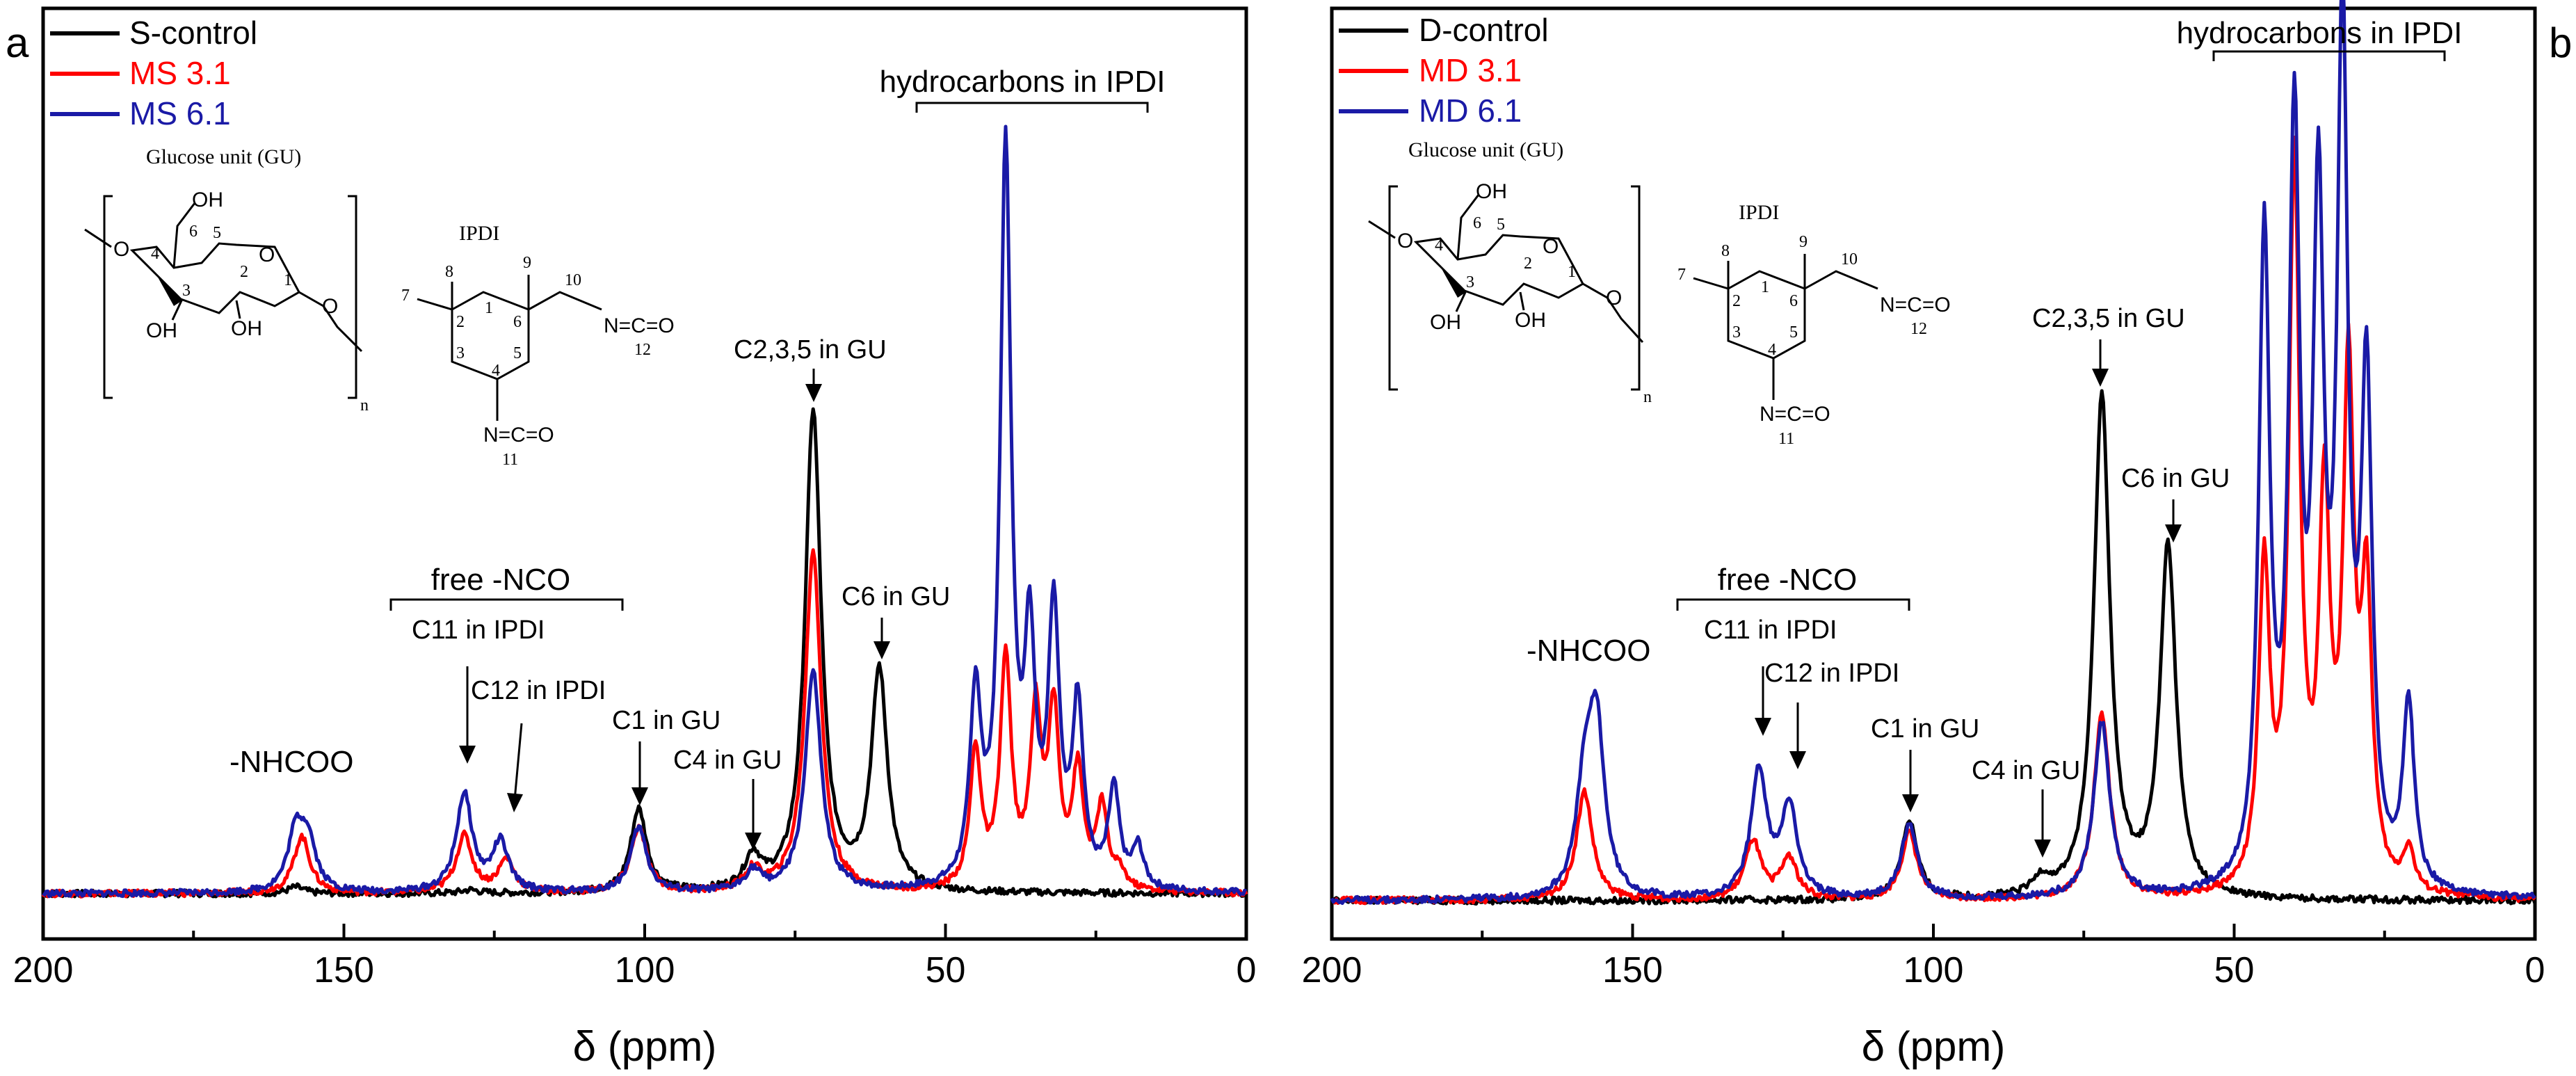 The height and width of the screenshot is (1076, 2576). I want to click on x-tick-label-100-a: 100, so click(645, 970).